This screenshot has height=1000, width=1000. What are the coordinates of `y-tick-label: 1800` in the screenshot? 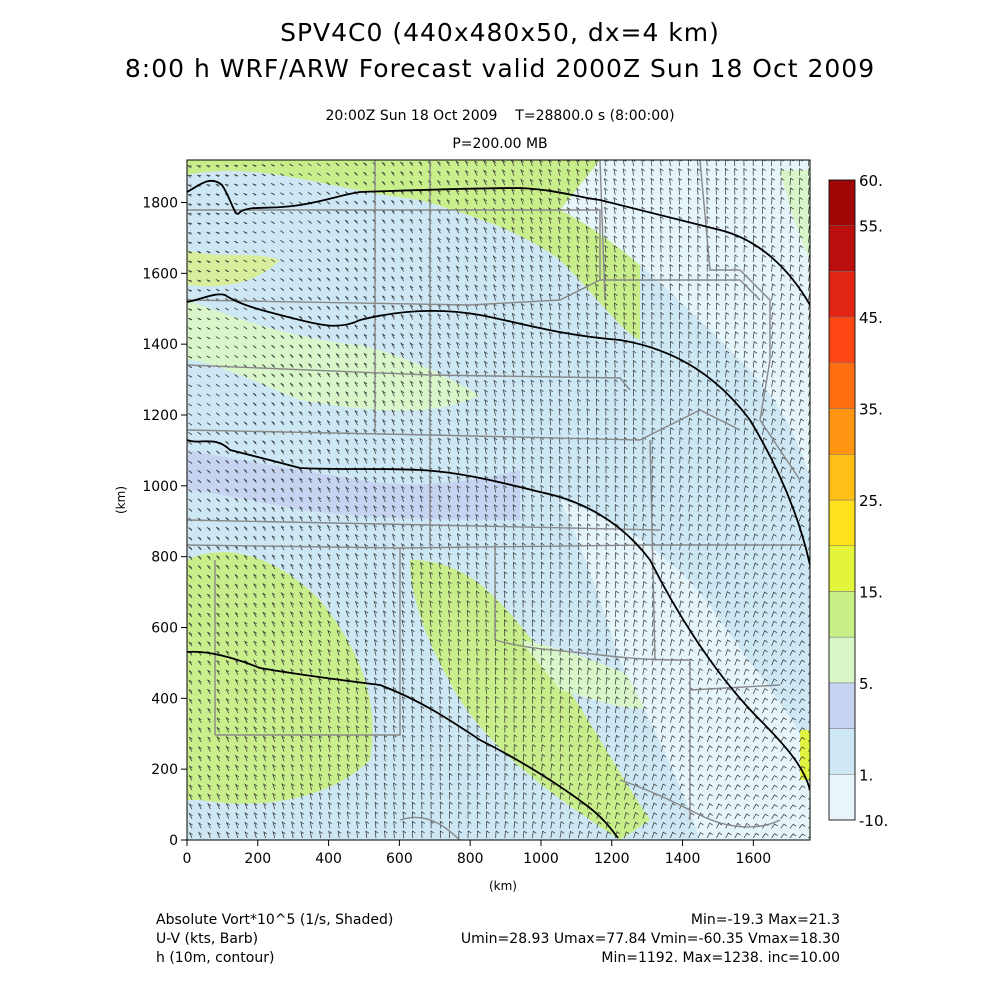 It's located at (160, 204).